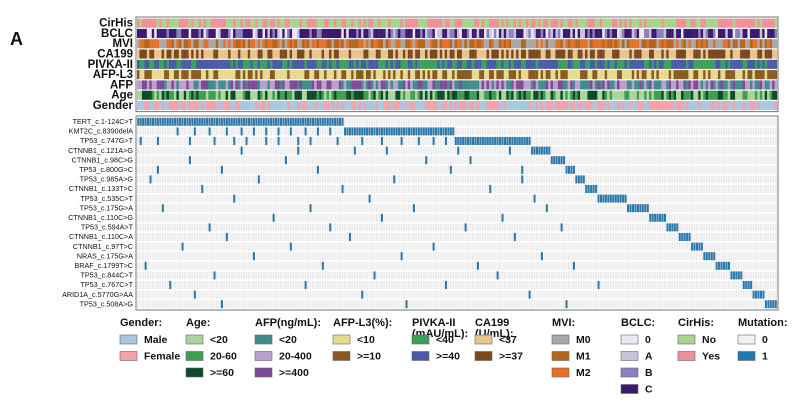  I want to click on clinical-label-pivka-ii: PIVKA-II, so click(110, 65).